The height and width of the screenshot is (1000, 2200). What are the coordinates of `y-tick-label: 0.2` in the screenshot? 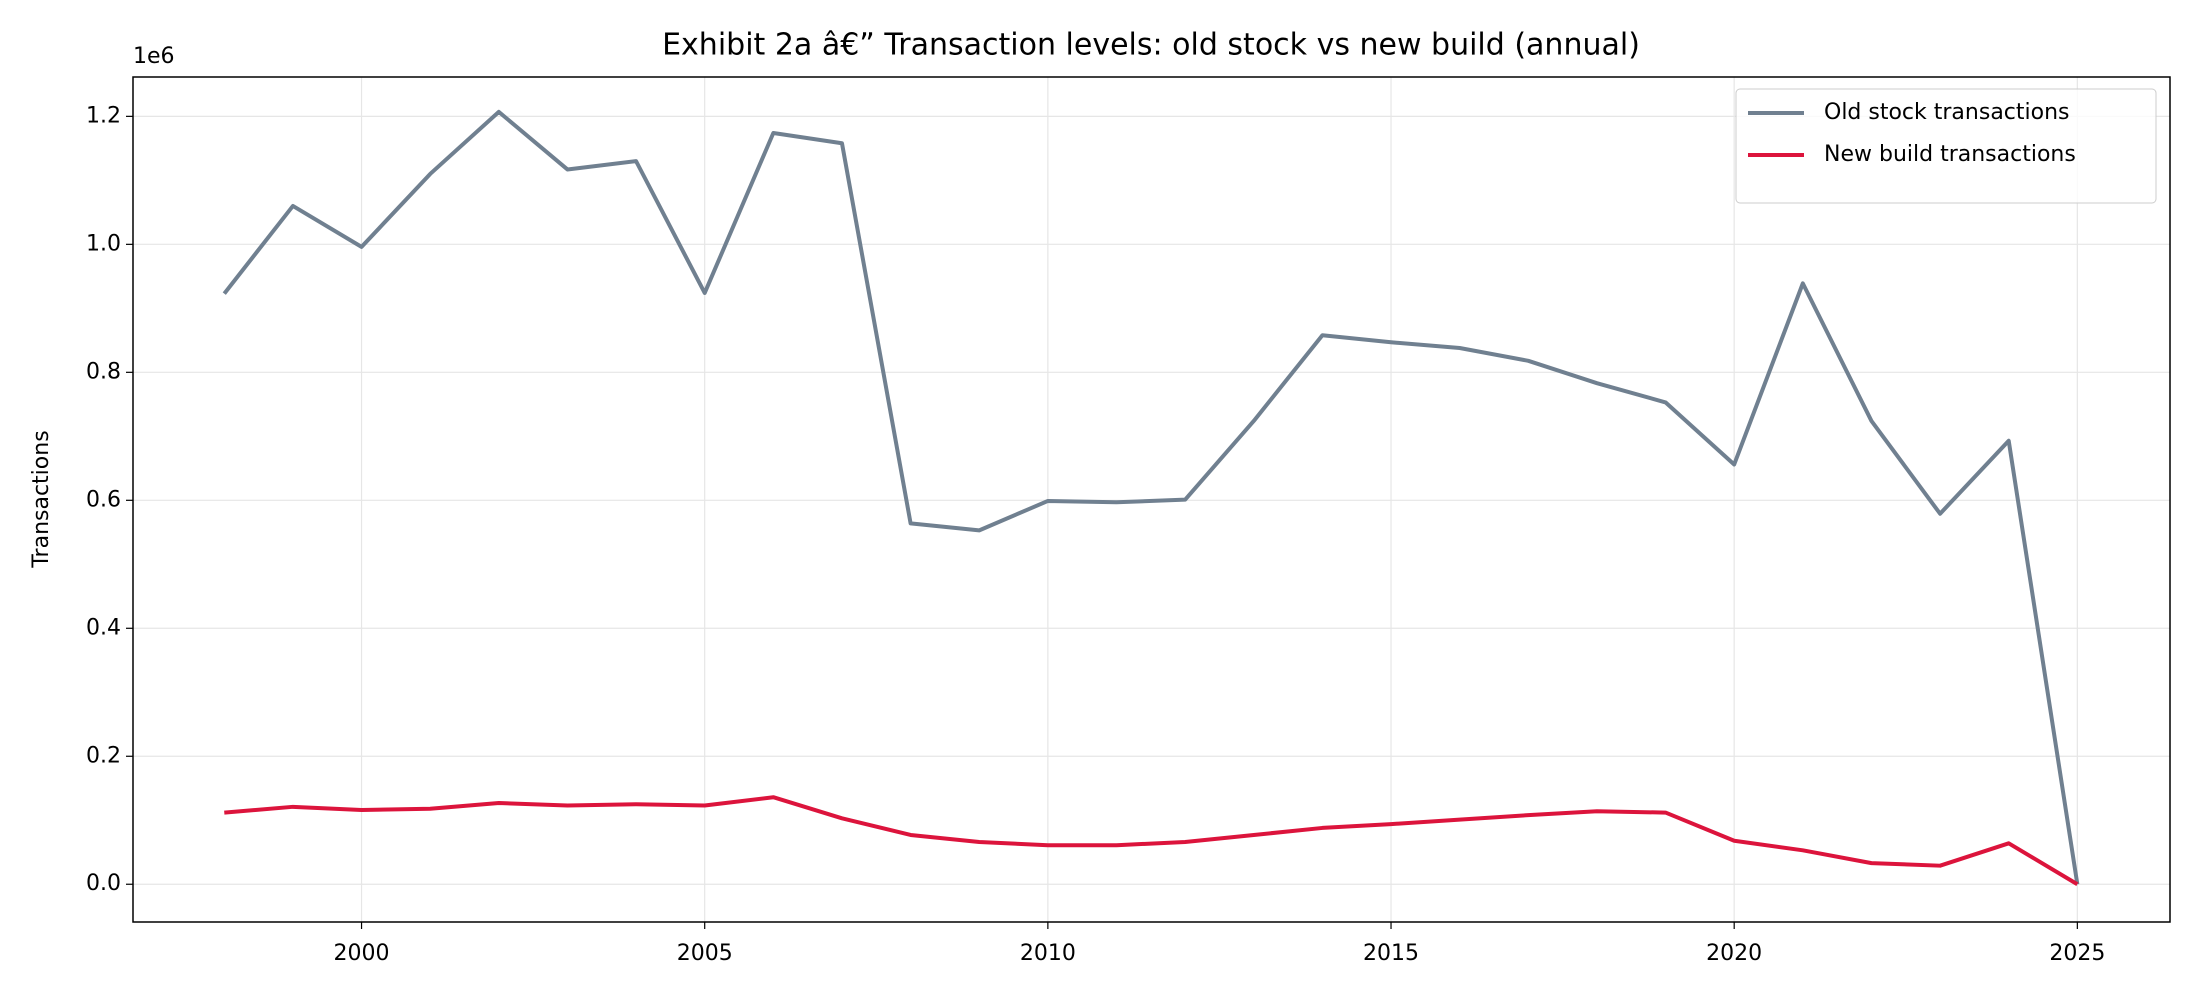 It's located at (103, 755).